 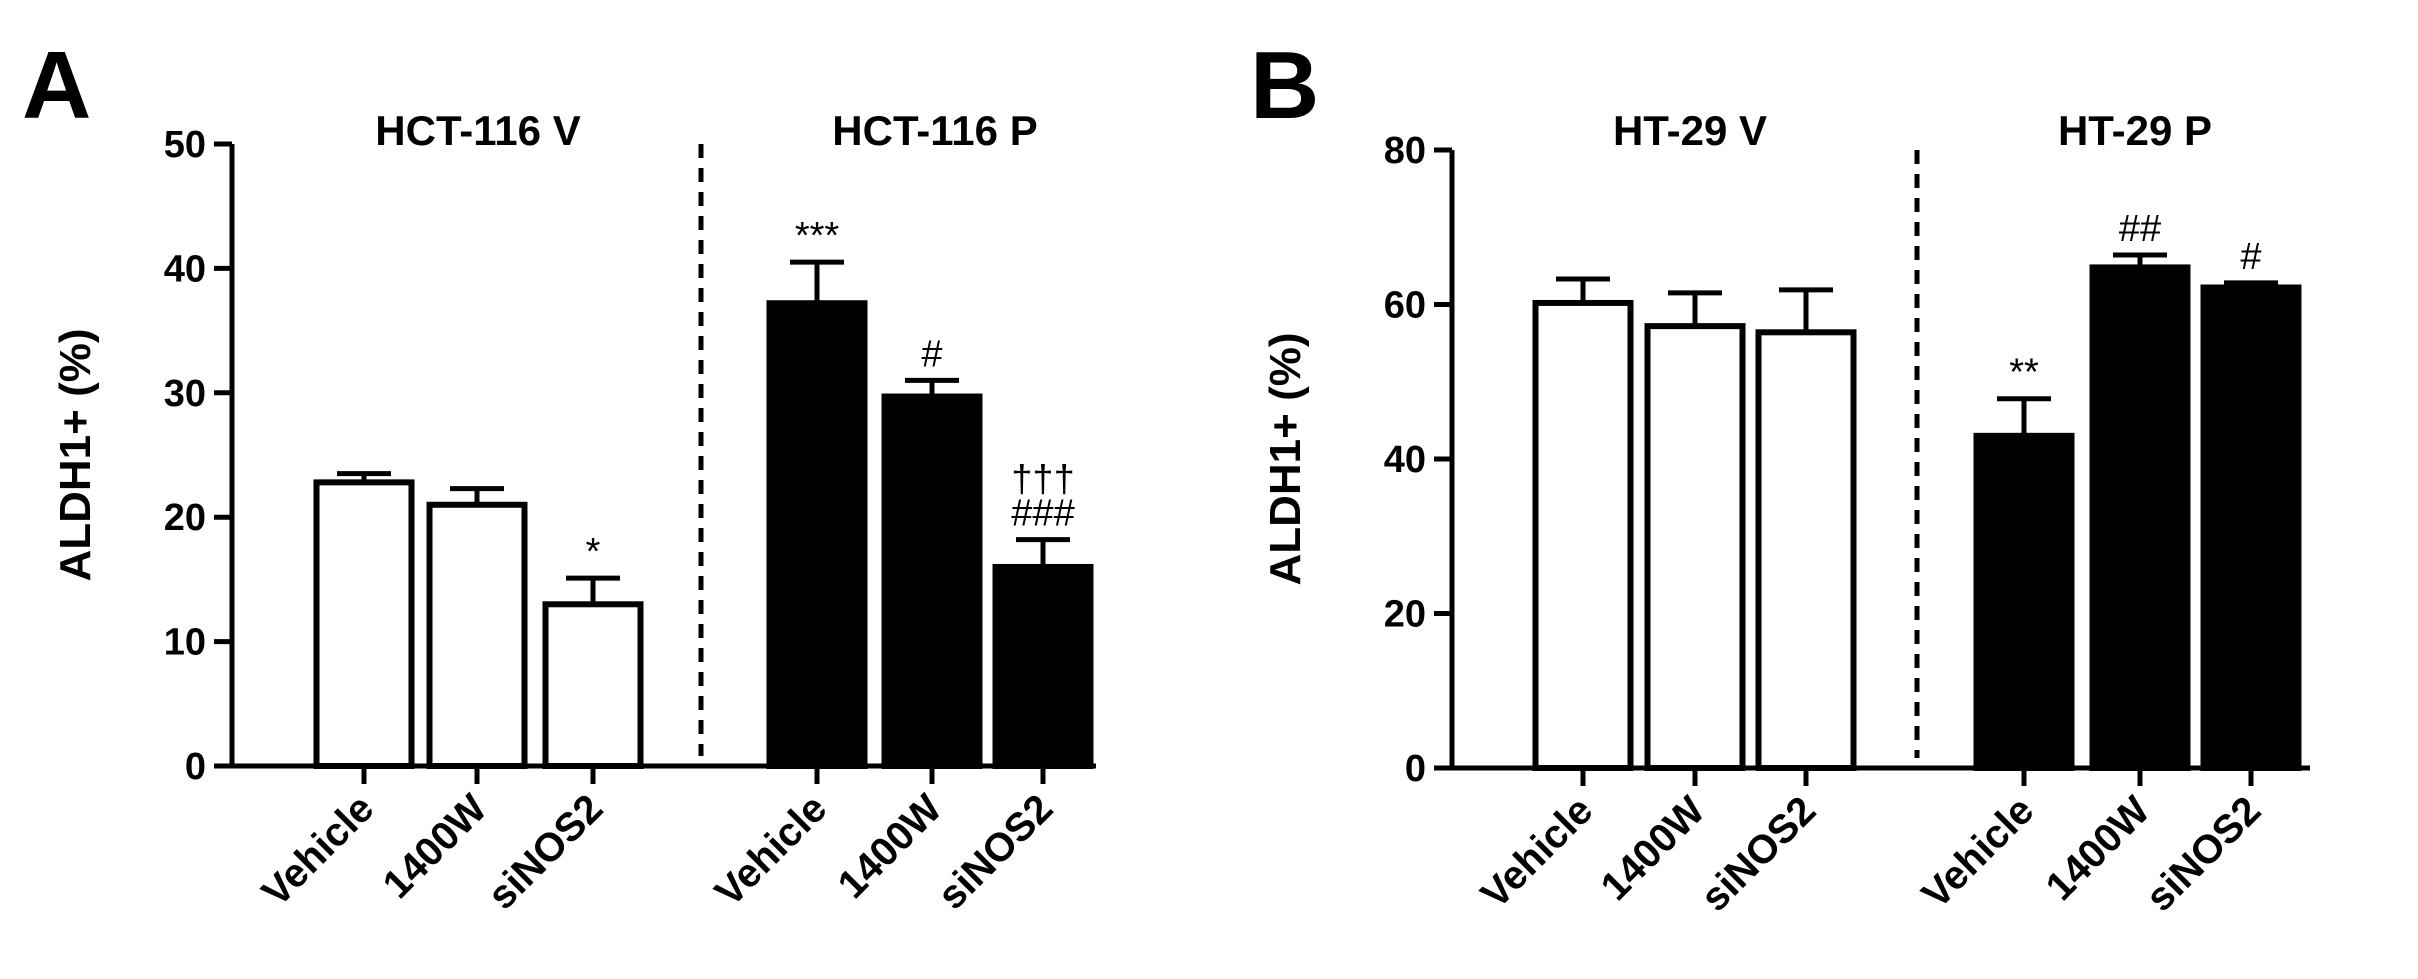 I want to click on significance-label: ##, so click(x=2140, y=229).